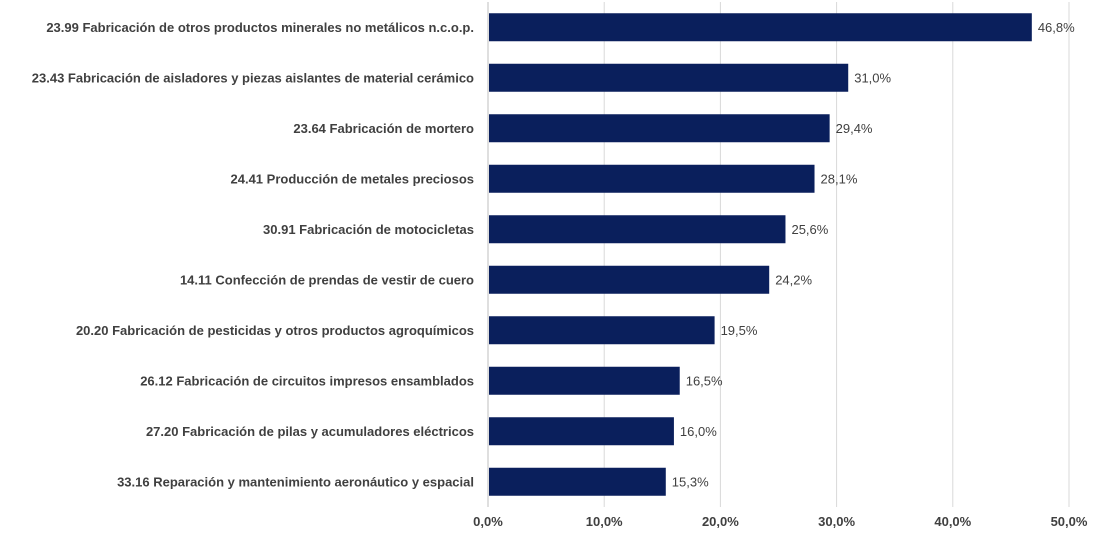 This screenshot has width=1093, height=537. Describe the element at coordinates (604, 521) in the screenshot. I see `x-tick-label: 10,0%` at that location.